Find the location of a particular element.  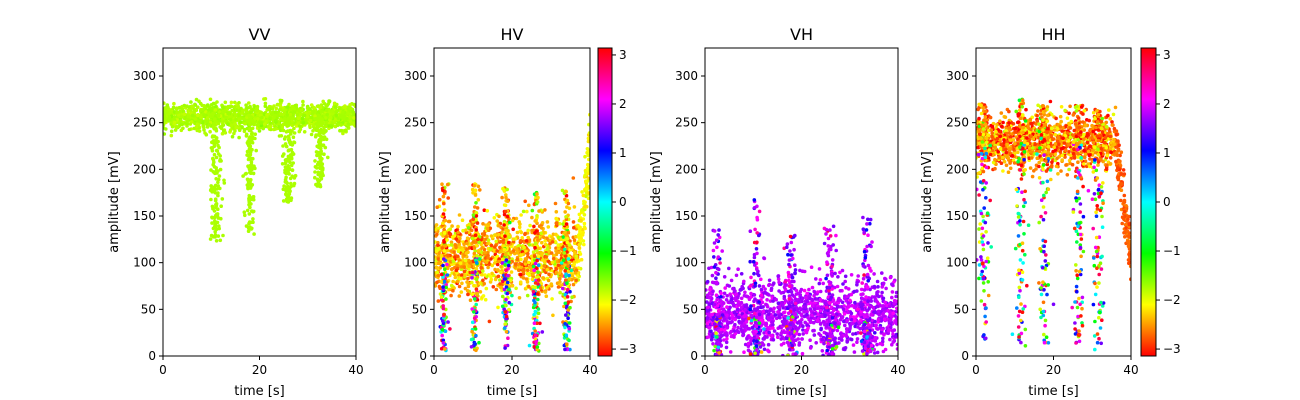

colorbar-tick-label: −2 is located at coordinates (628, 300).